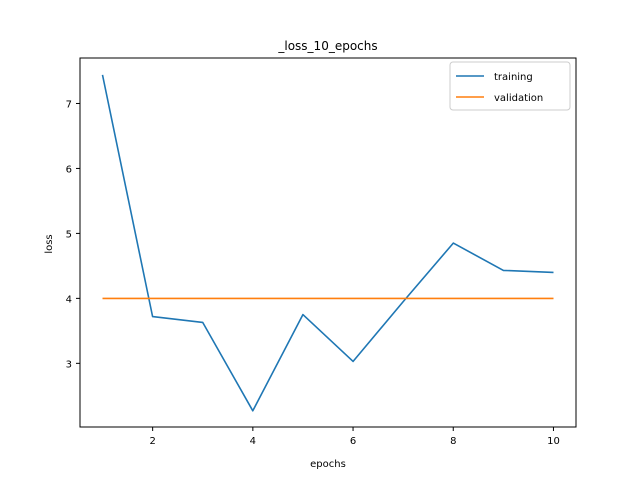 The width and height of the screenshot is (640, 480). I want to click on y-tick-label: 4, so click(69, 299).